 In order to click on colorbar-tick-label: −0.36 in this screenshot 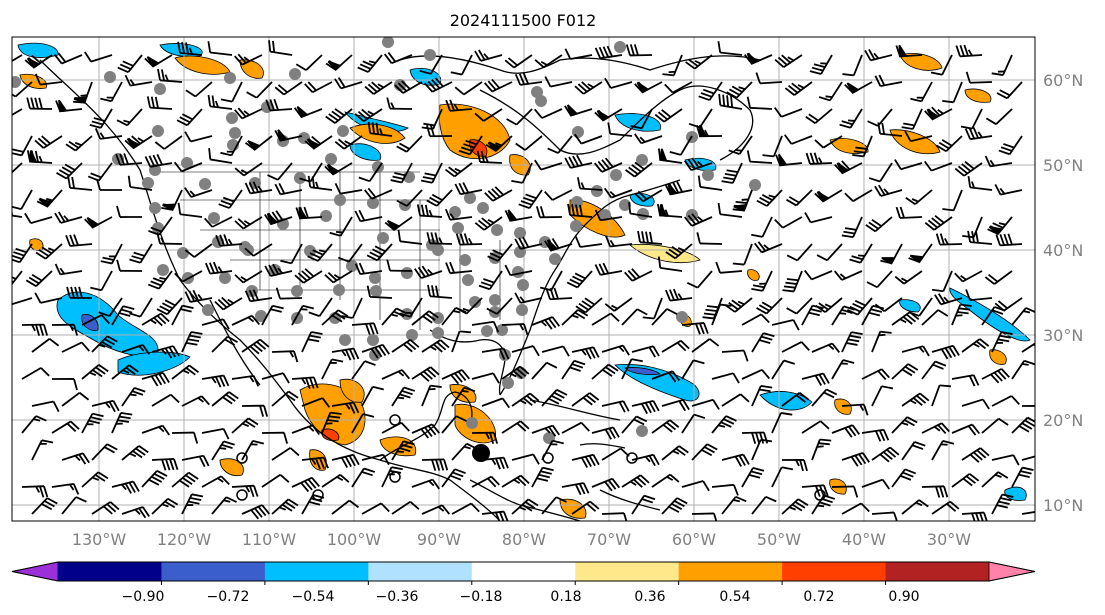, I will do `click(397, 597)`.